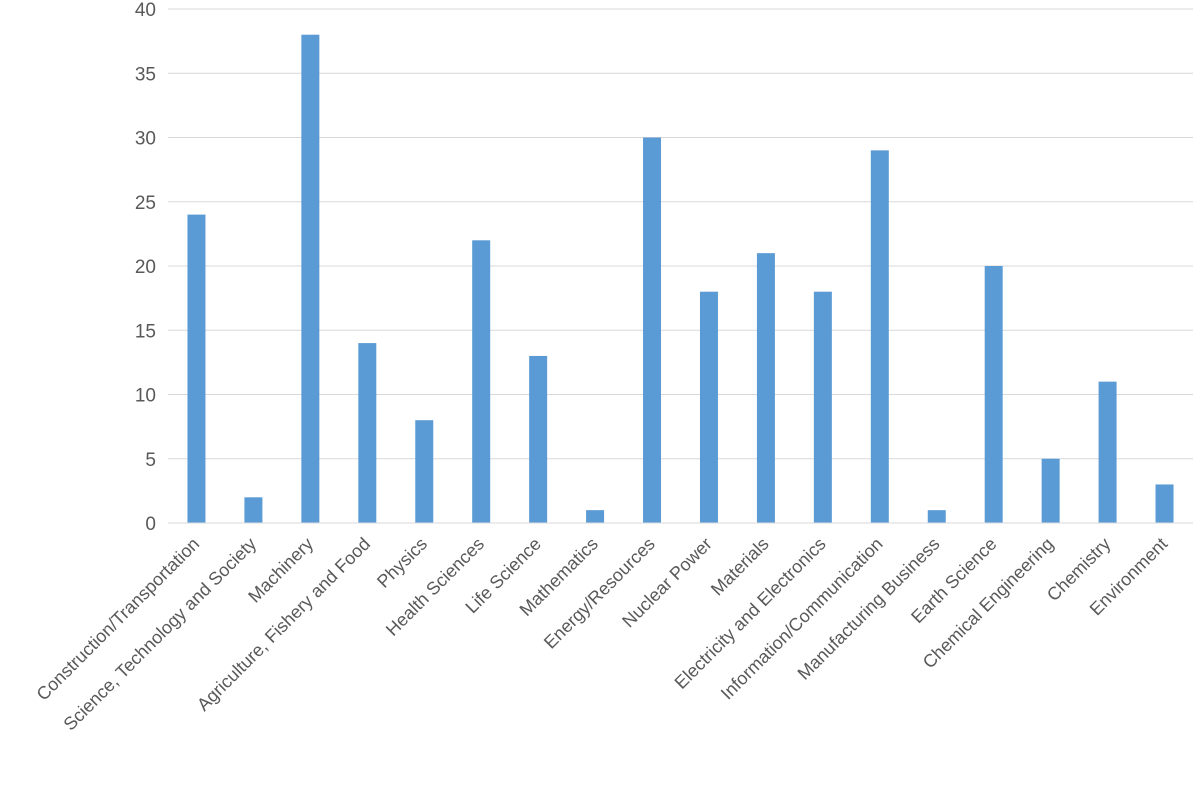  What do you see at coordinates (150, 524) in the screenshot?
I see `y-tick-label: 0` at bounding box center [150, 524].